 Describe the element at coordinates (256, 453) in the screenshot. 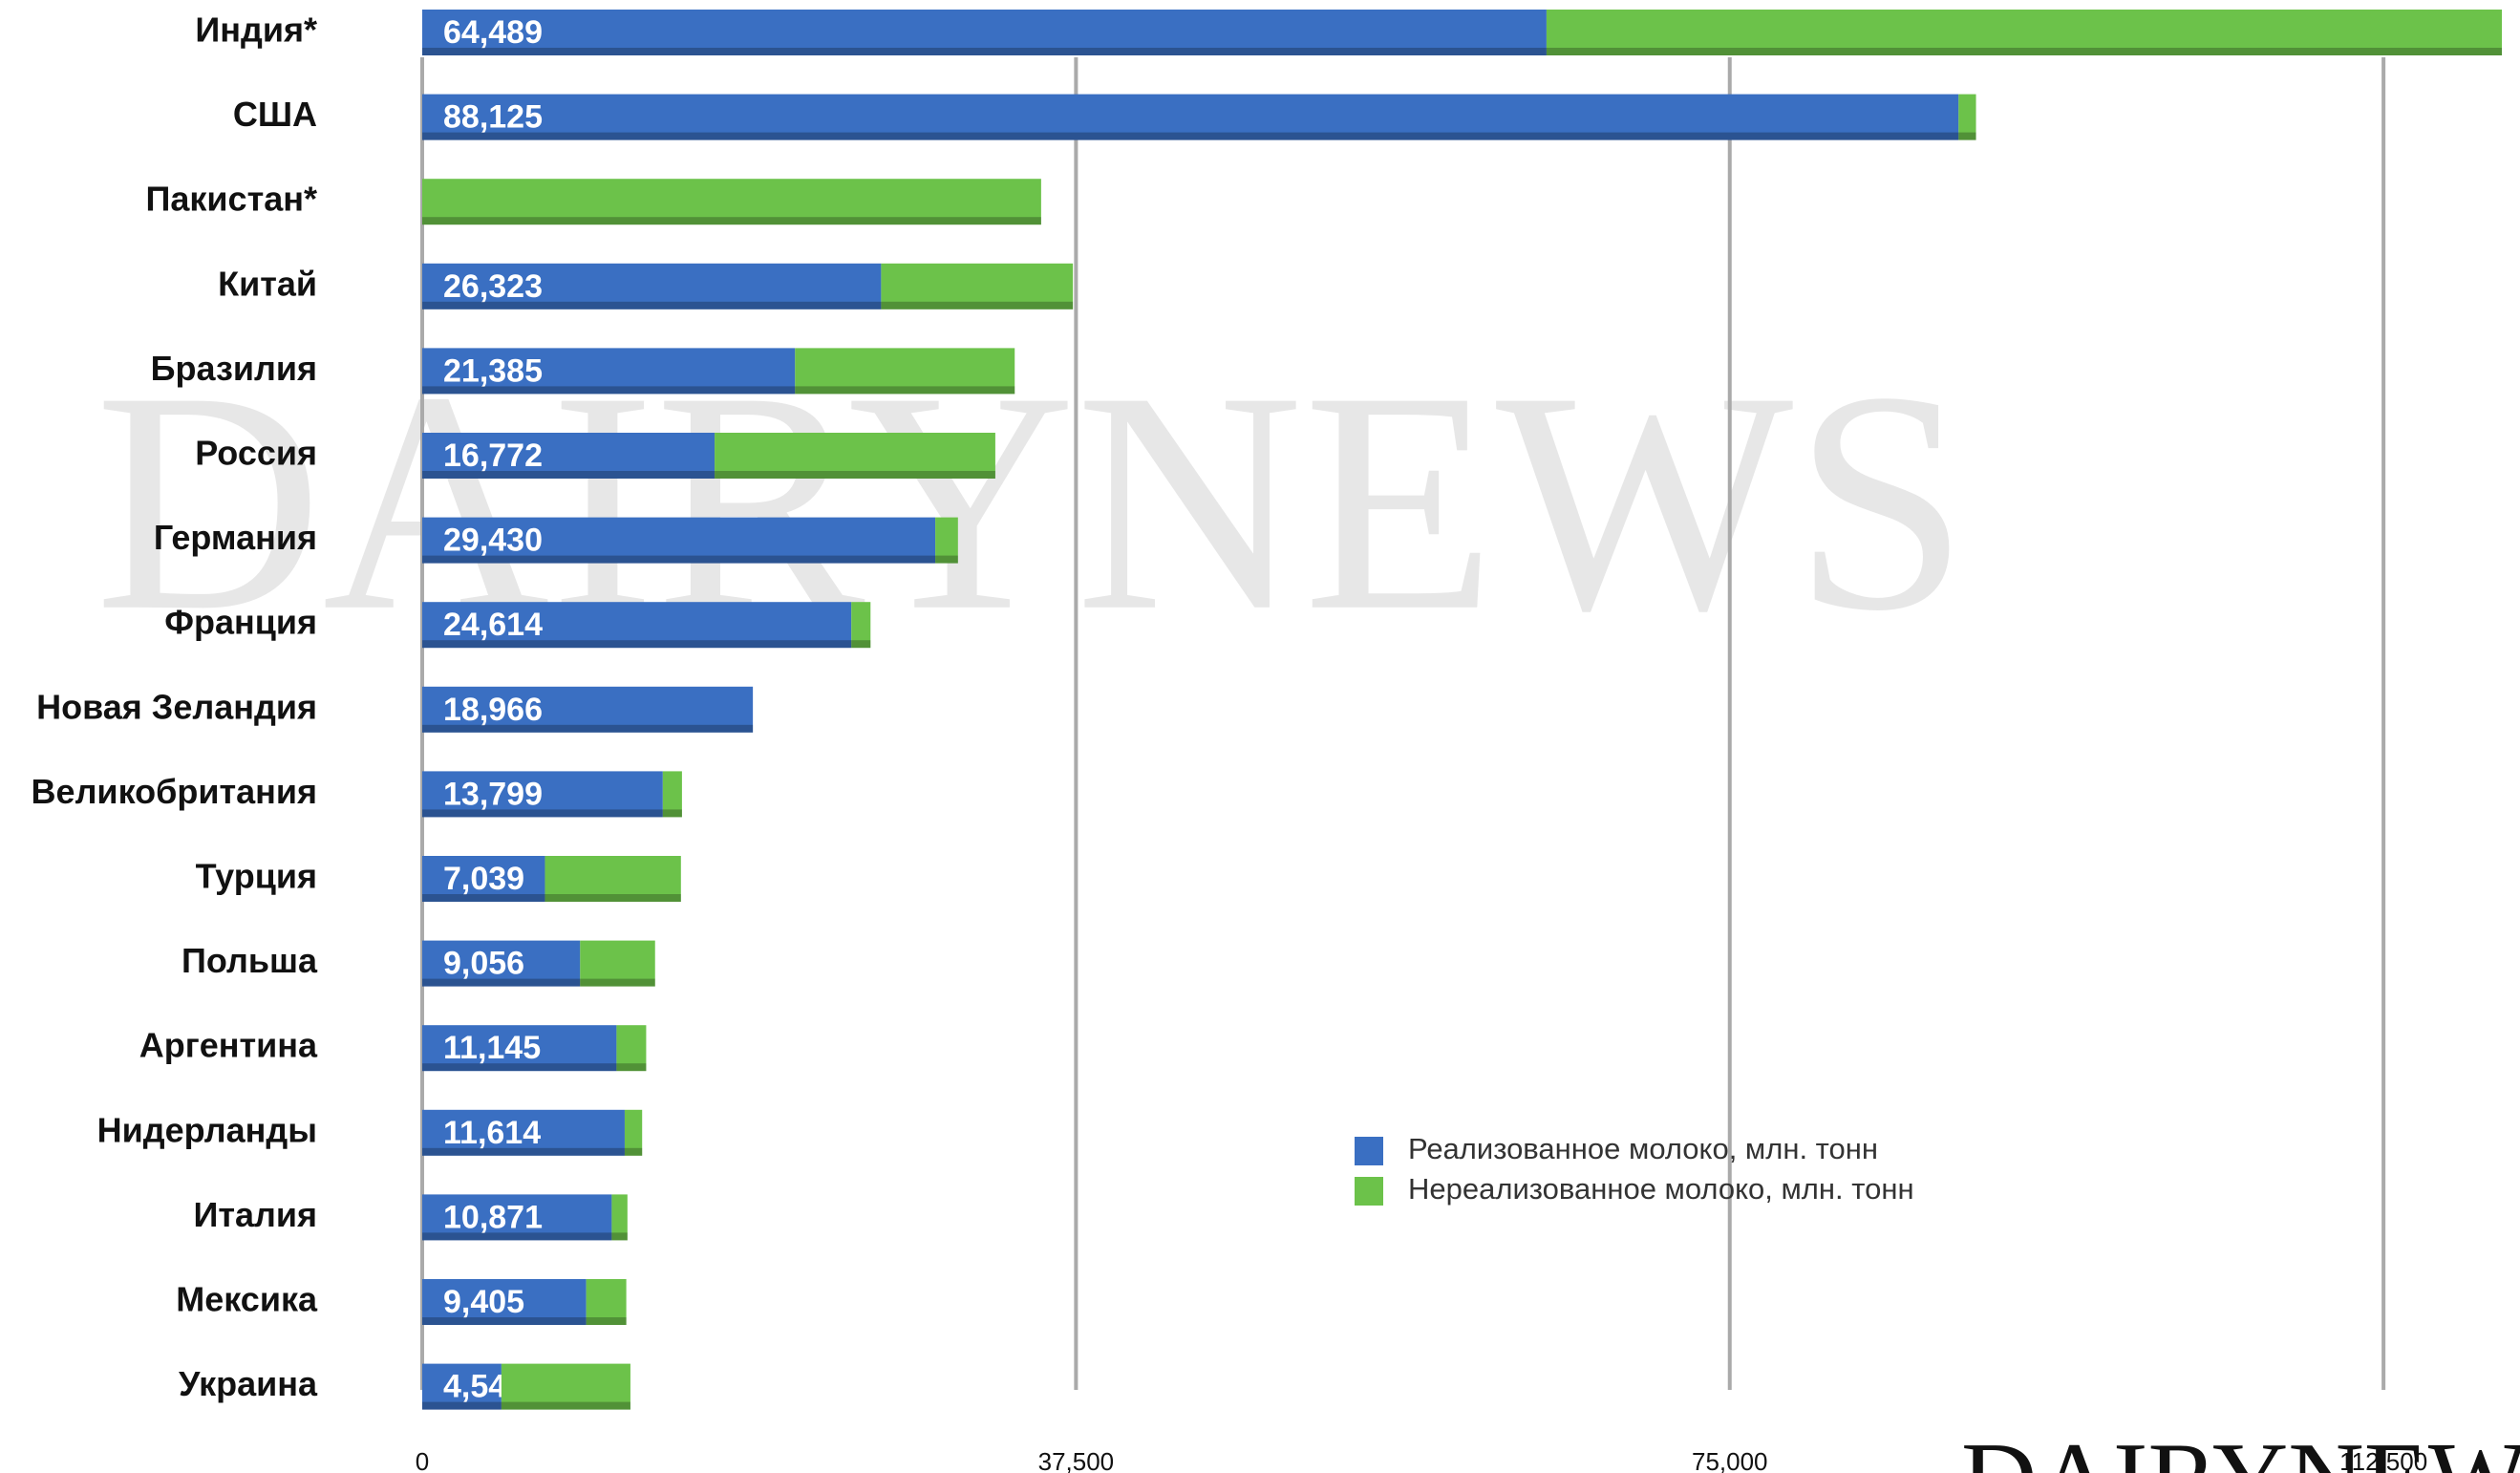

I see `category-label: Россия` at that location.